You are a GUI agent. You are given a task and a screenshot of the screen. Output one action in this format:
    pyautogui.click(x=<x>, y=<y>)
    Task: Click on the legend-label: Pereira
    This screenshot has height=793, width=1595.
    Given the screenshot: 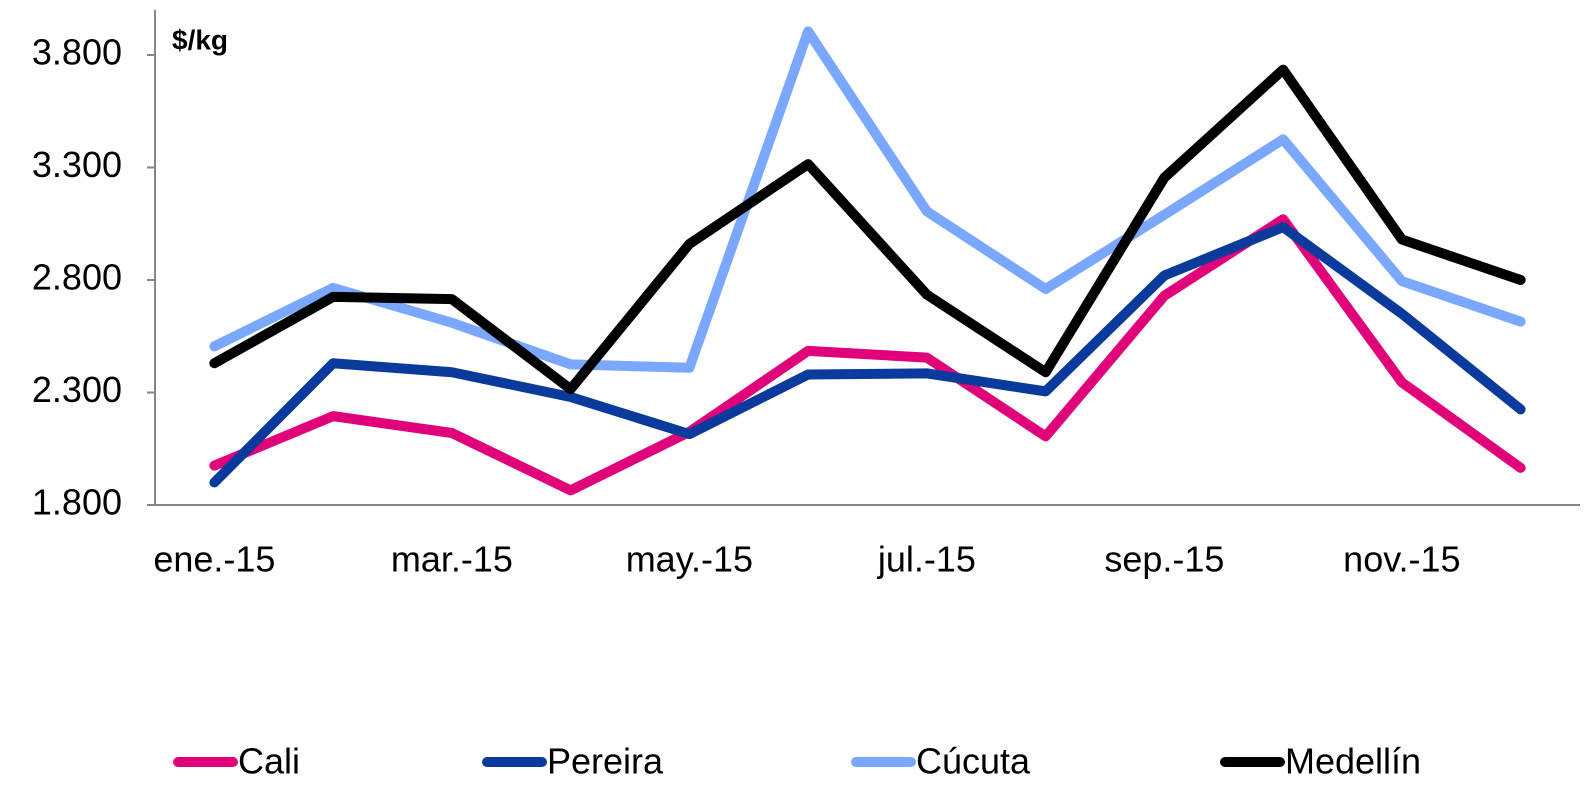 What is the action you would take?
    pyautogui.click(x=605, y=761)
    